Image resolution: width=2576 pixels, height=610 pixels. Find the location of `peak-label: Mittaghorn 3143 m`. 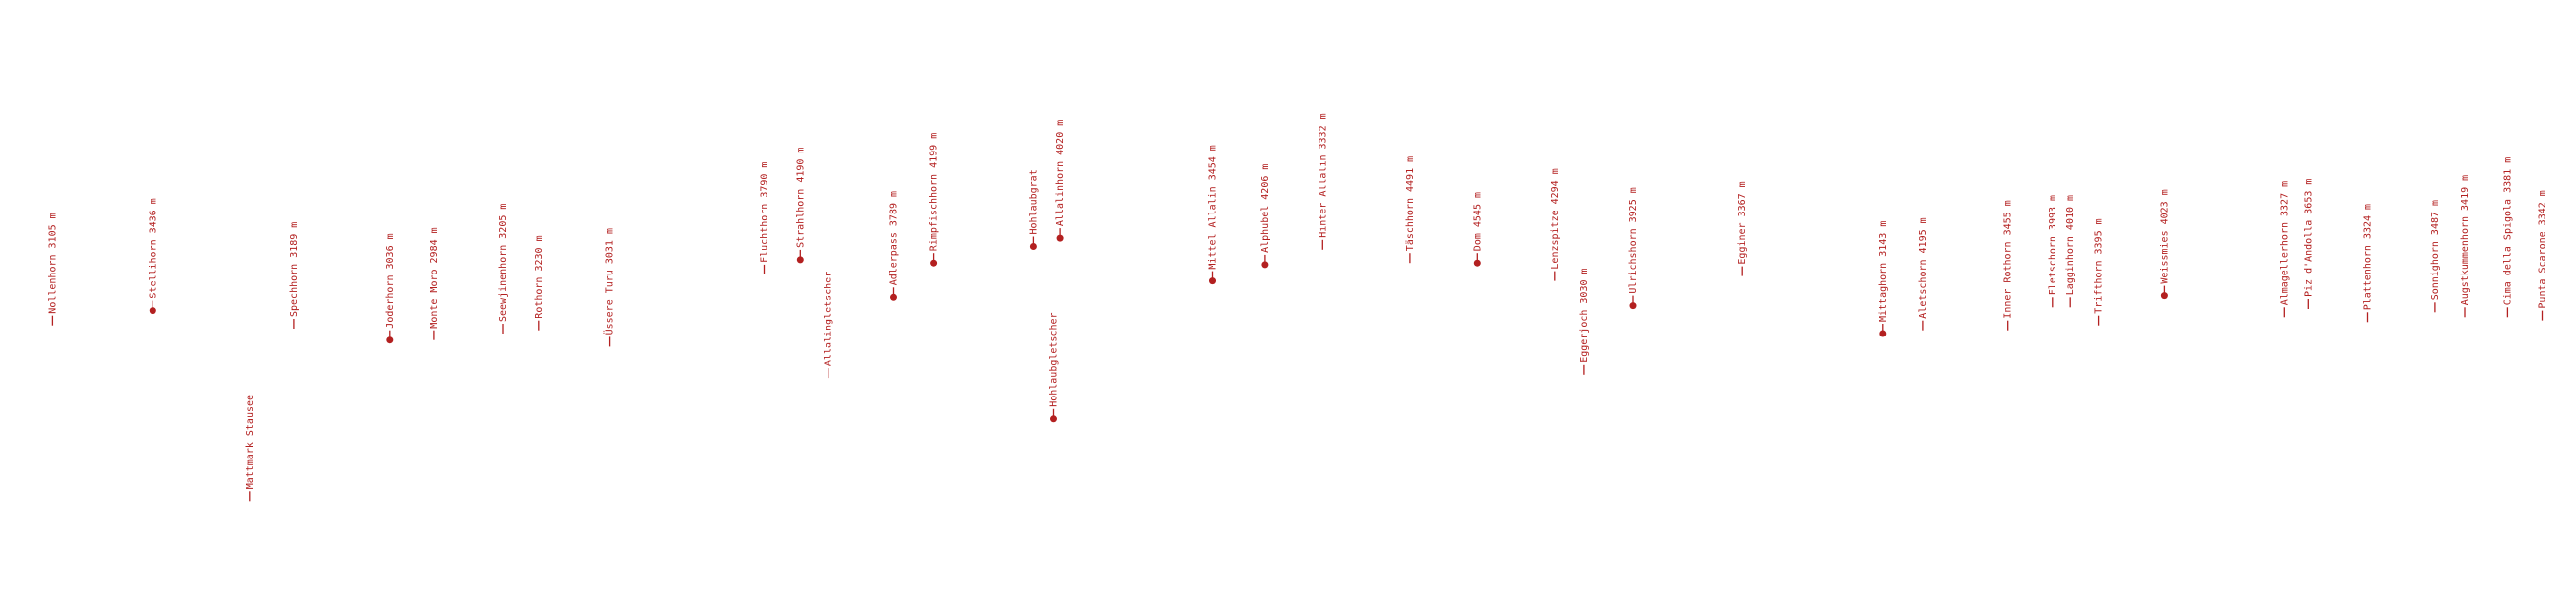

peak-label: Mittaghorn 3143 m is located at coordinates (1883, 279).